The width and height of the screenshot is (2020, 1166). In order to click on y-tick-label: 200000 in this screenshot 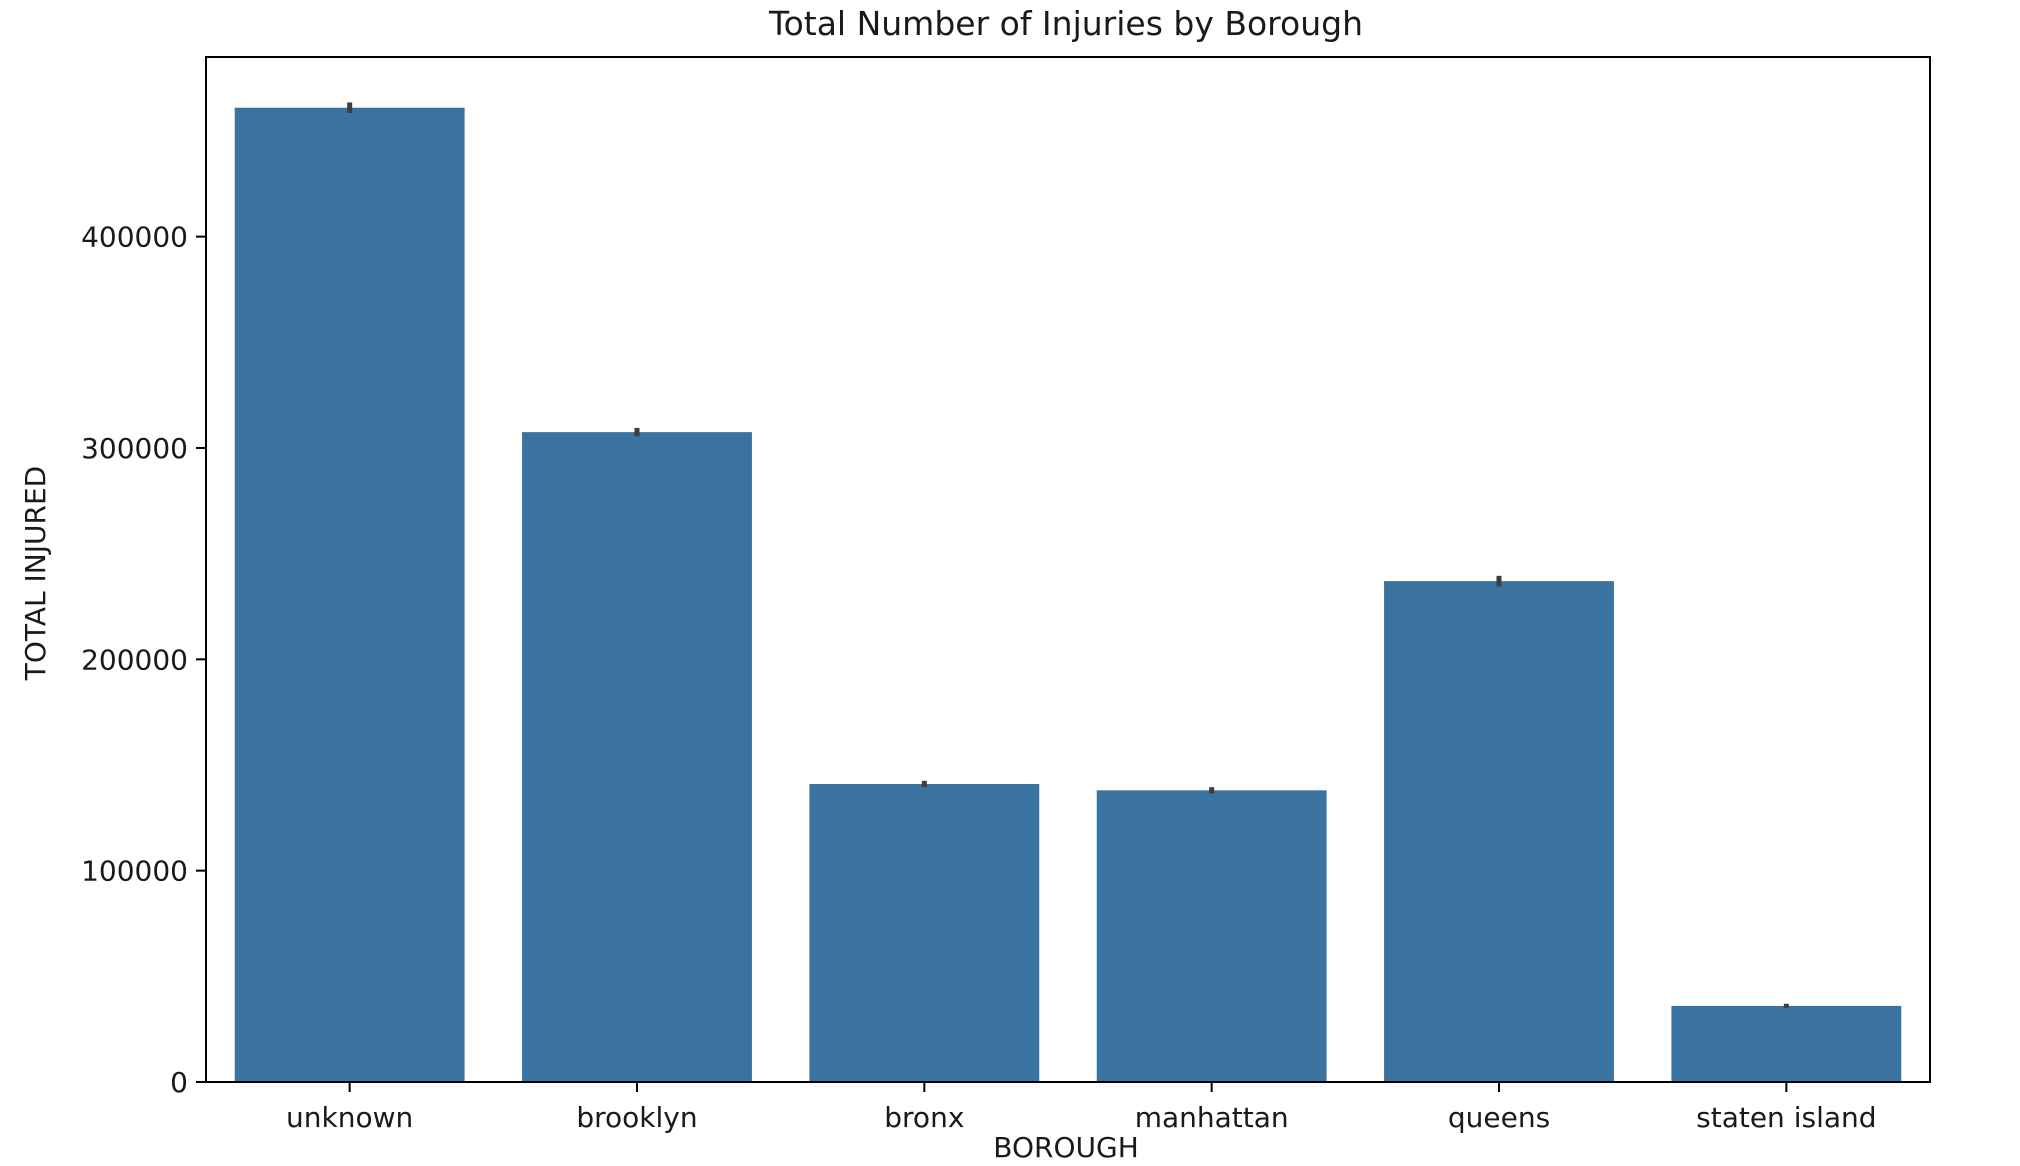, I will do `click(134, 659)`.